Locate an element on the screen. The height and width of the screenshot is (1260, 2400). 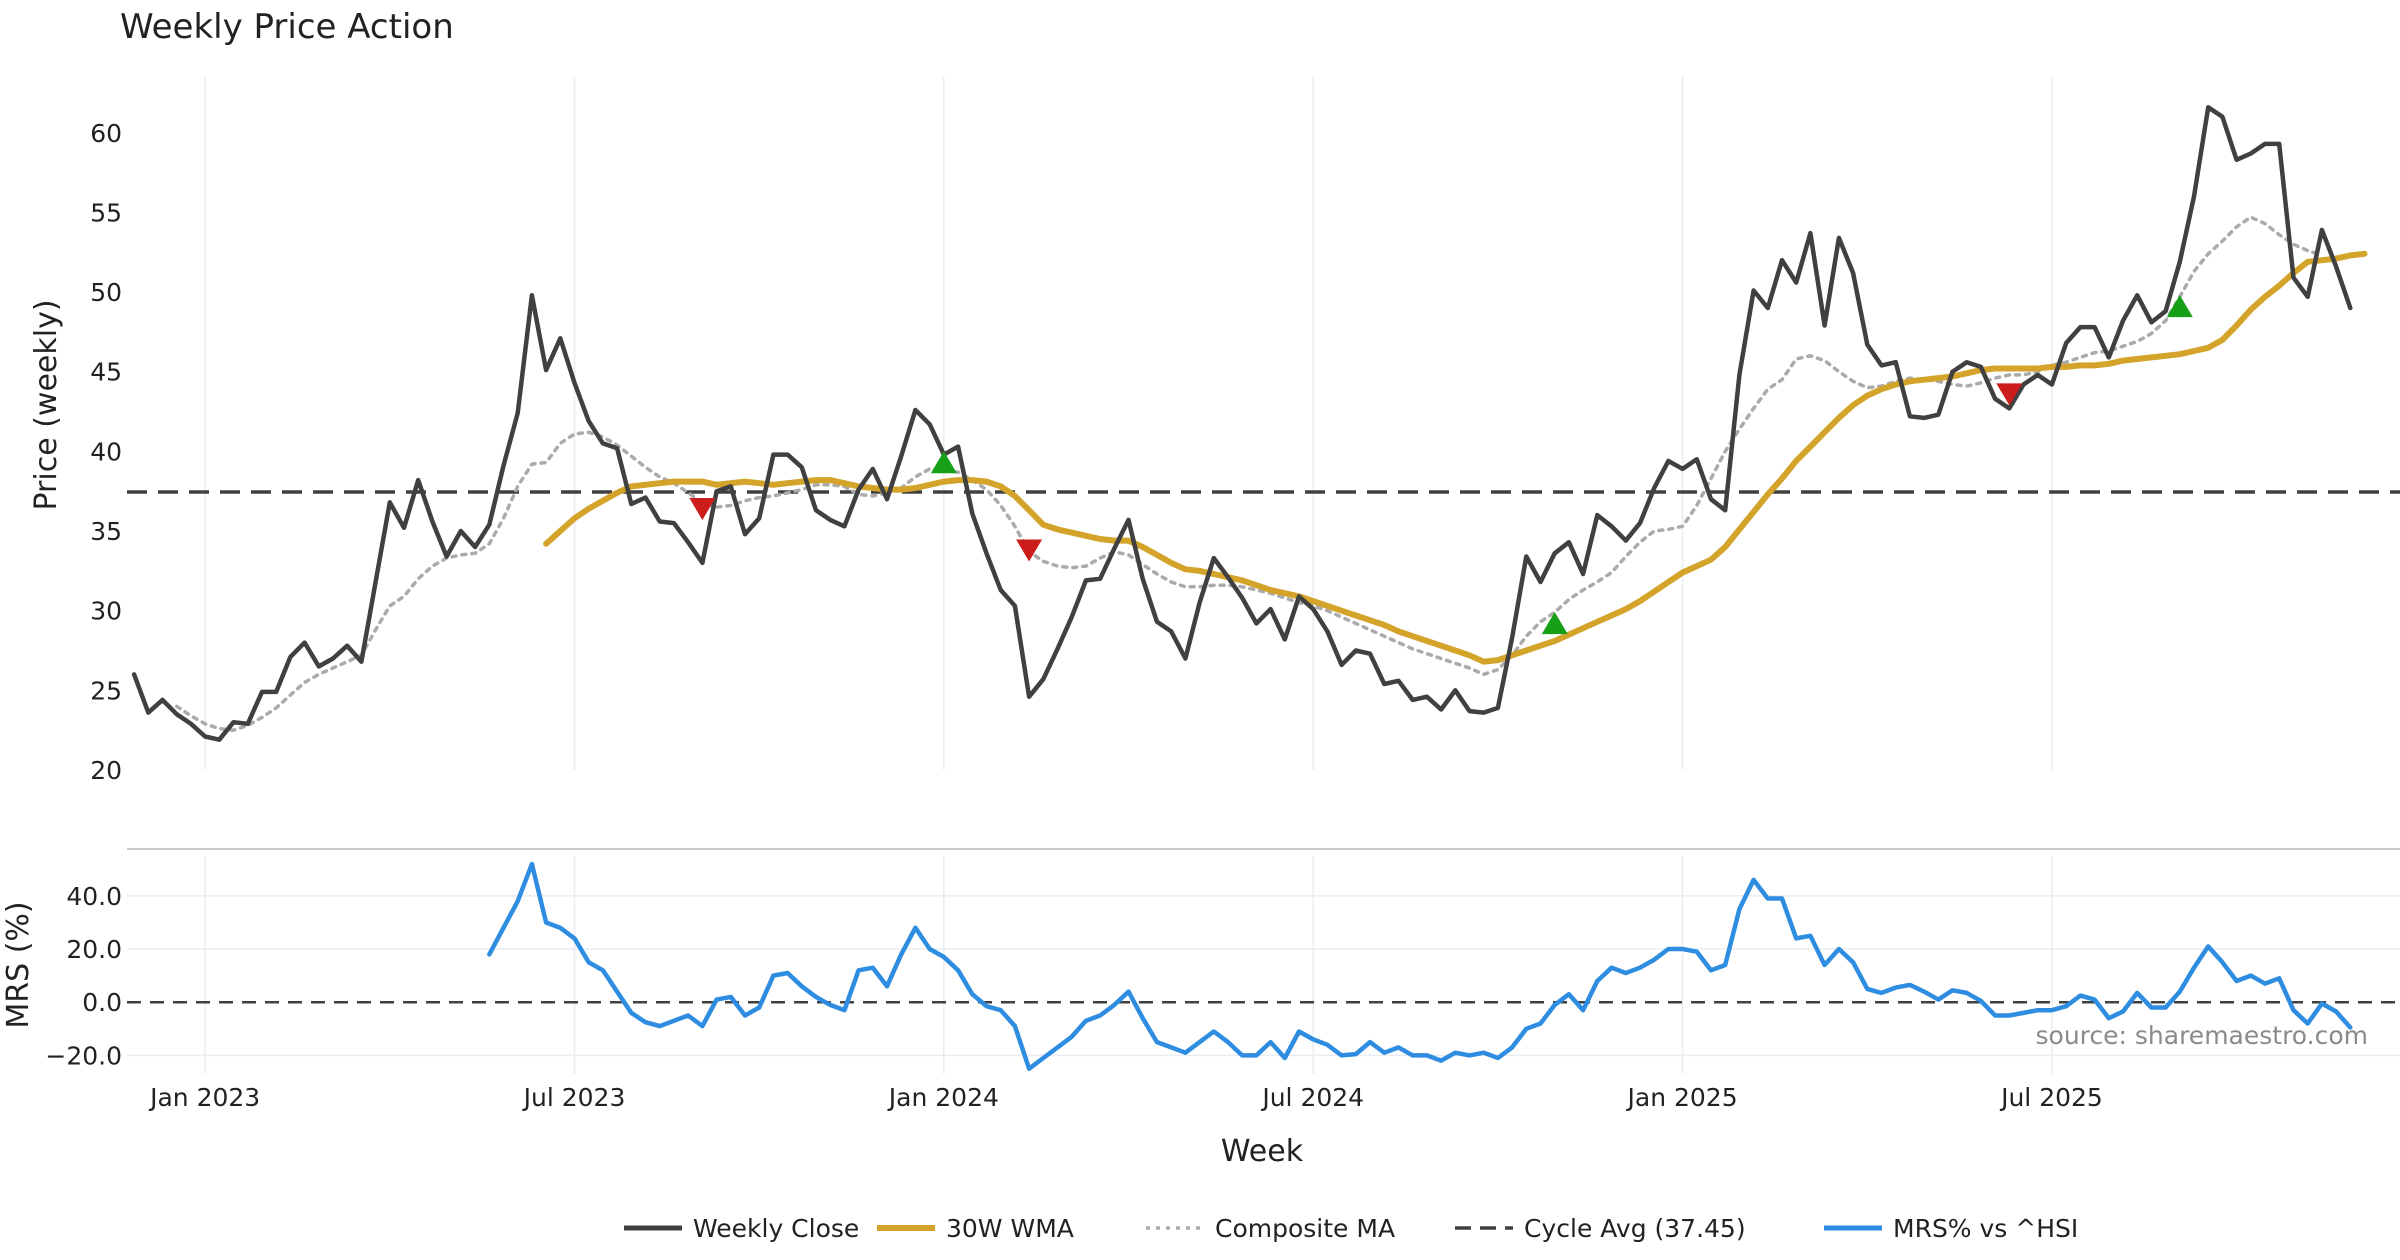
price-y-tick-label: 20 is located at coordinates (106, 770).